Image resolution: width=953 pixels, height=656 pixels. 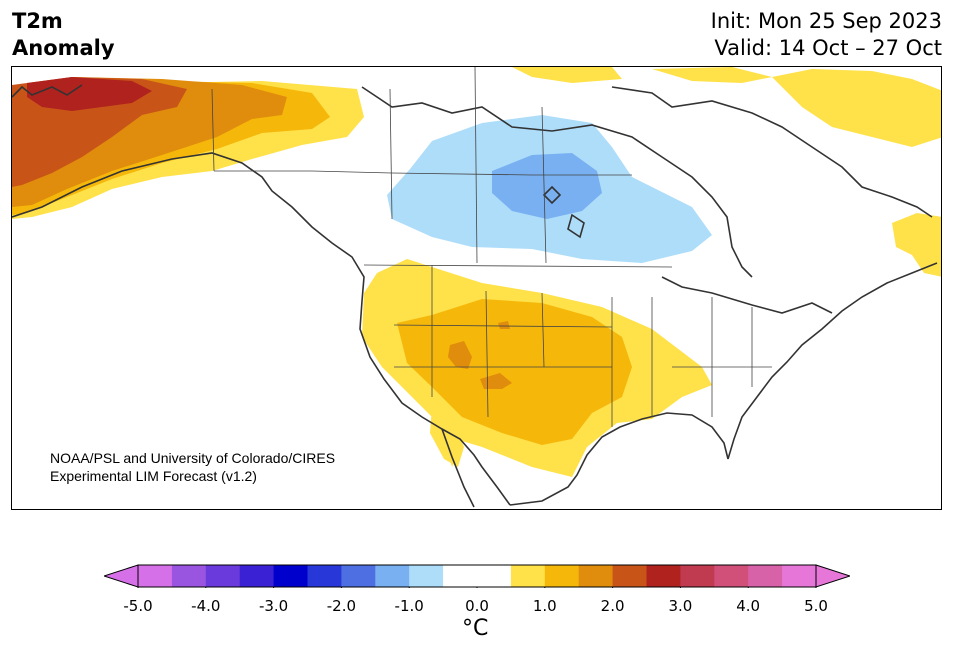 What do you see at coordinates (547, 186) in the screenshot?
I see `anomaly-blue-canada` at bounding box center [547, 186].